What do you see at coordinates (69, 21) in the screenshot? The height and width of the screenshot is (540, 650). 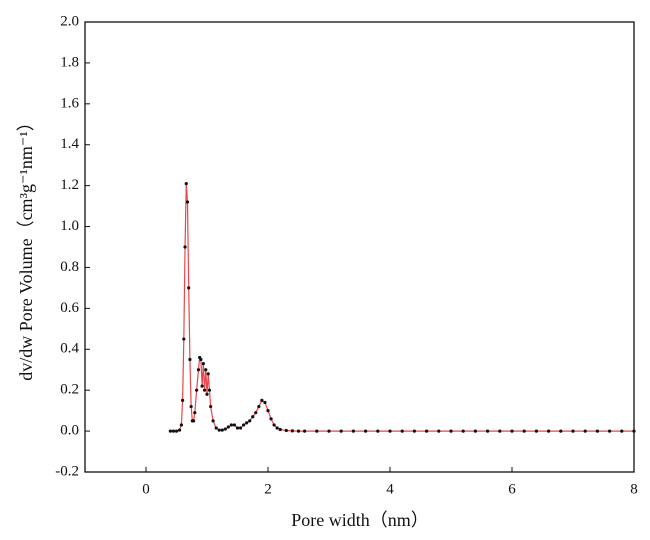 I see `y-tick-label: 2.0` at bounding box center [69, 21].